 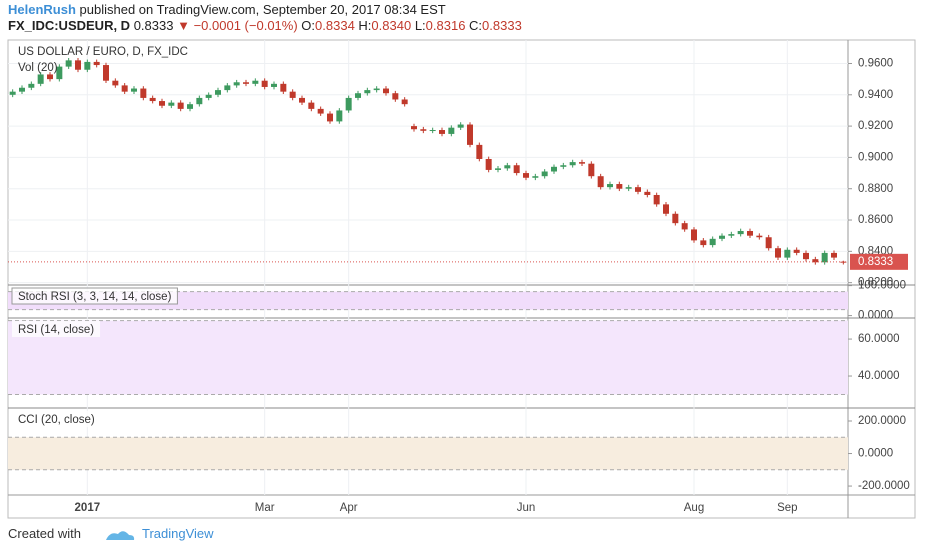 I want to click on chart-subtitle: Vol (20), so click(x=38, y=68).